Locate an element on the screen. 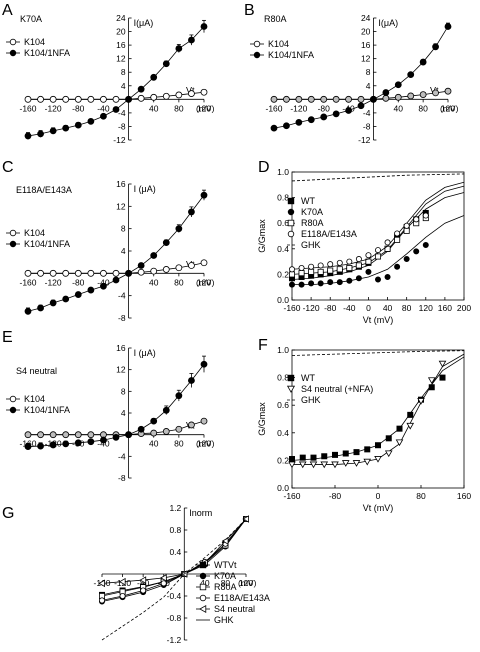 The width and height of the screenshot is (480, 652). x-tick-label: 160 is located at coordinates (464, 496).